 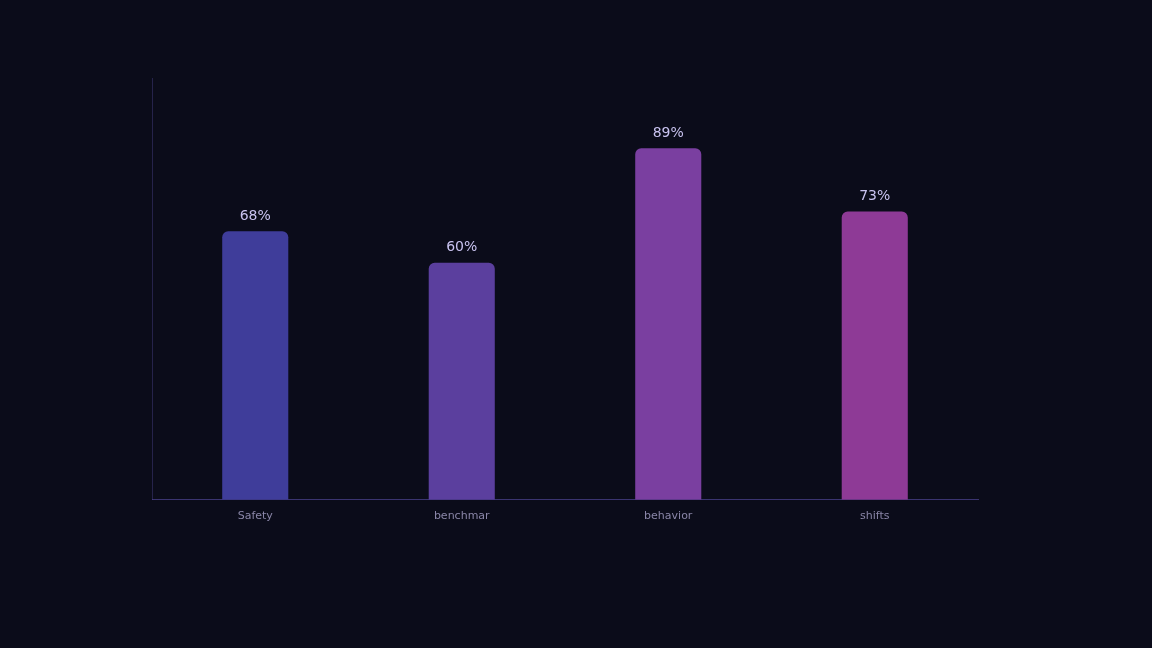 What do you see at coordinates (255, 516) in the screenshot?
I see `x-tick-label: Safety` at bounding box center [255, 516].